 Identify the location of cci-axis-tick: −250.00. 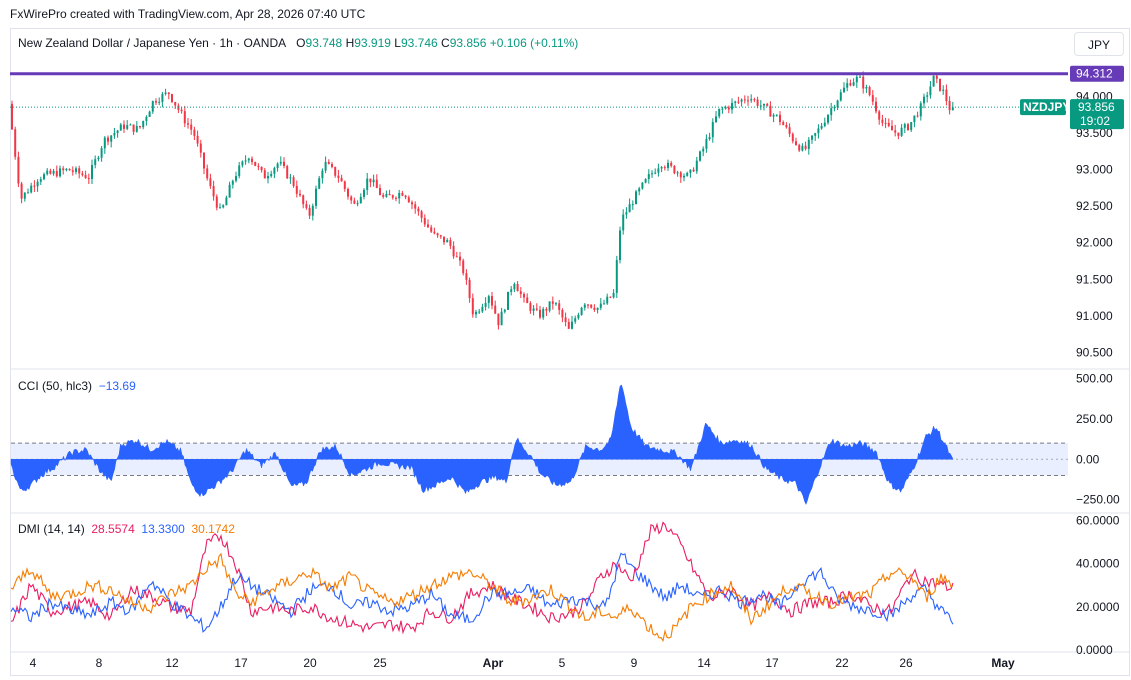
(1098, 500).